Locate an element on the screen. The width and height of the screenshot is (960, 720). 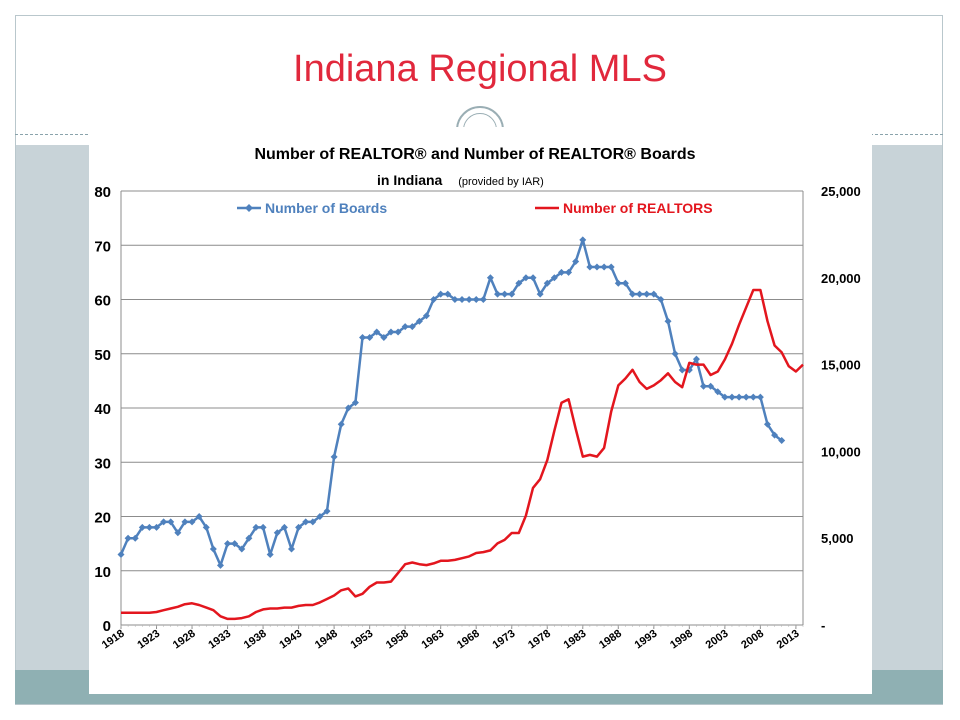
legend: Number of Boards Number of REALTORS is located at coordinates (475, 208).